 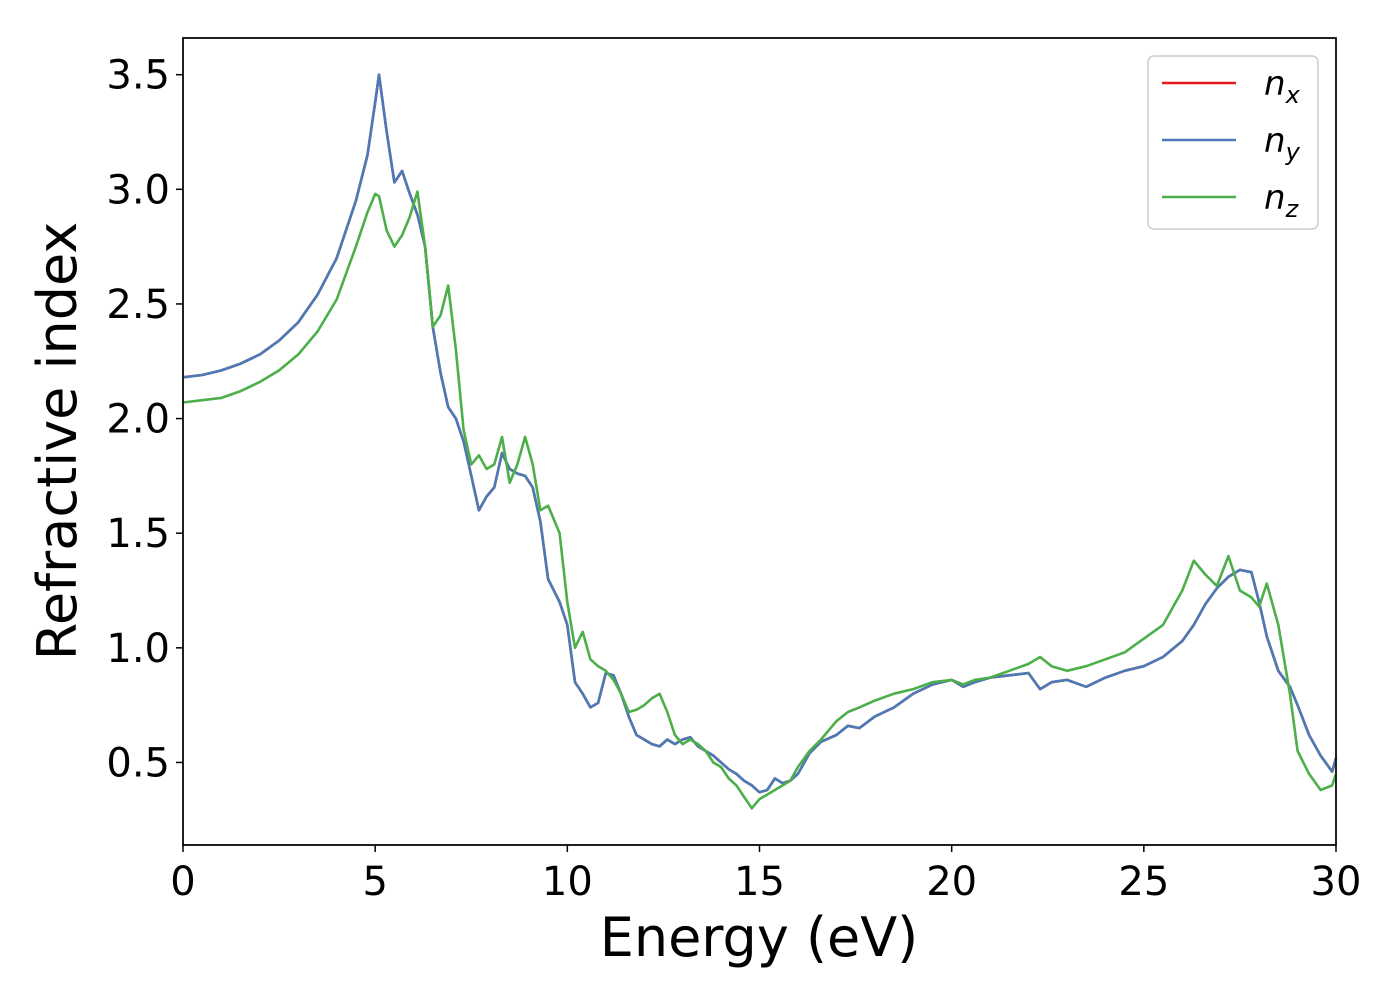 I want to click on legend-label-ny: ny, so click(x=1282, y=143).